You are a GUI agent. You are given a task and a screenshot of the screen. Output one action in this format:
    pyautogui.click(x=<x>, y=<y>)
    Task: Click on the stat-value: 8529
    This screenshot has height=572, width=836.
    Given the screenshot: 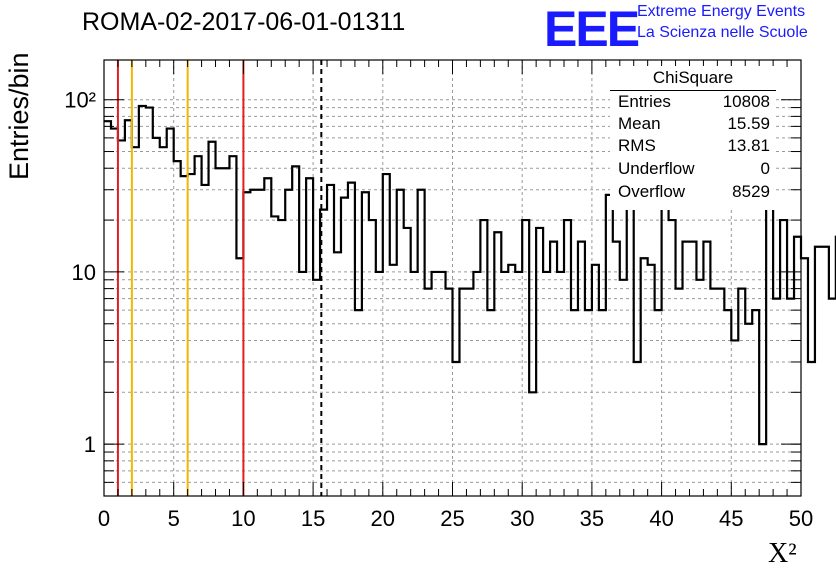 What is the action you would take?
    pyautogui.click(x=751, y=191)
    